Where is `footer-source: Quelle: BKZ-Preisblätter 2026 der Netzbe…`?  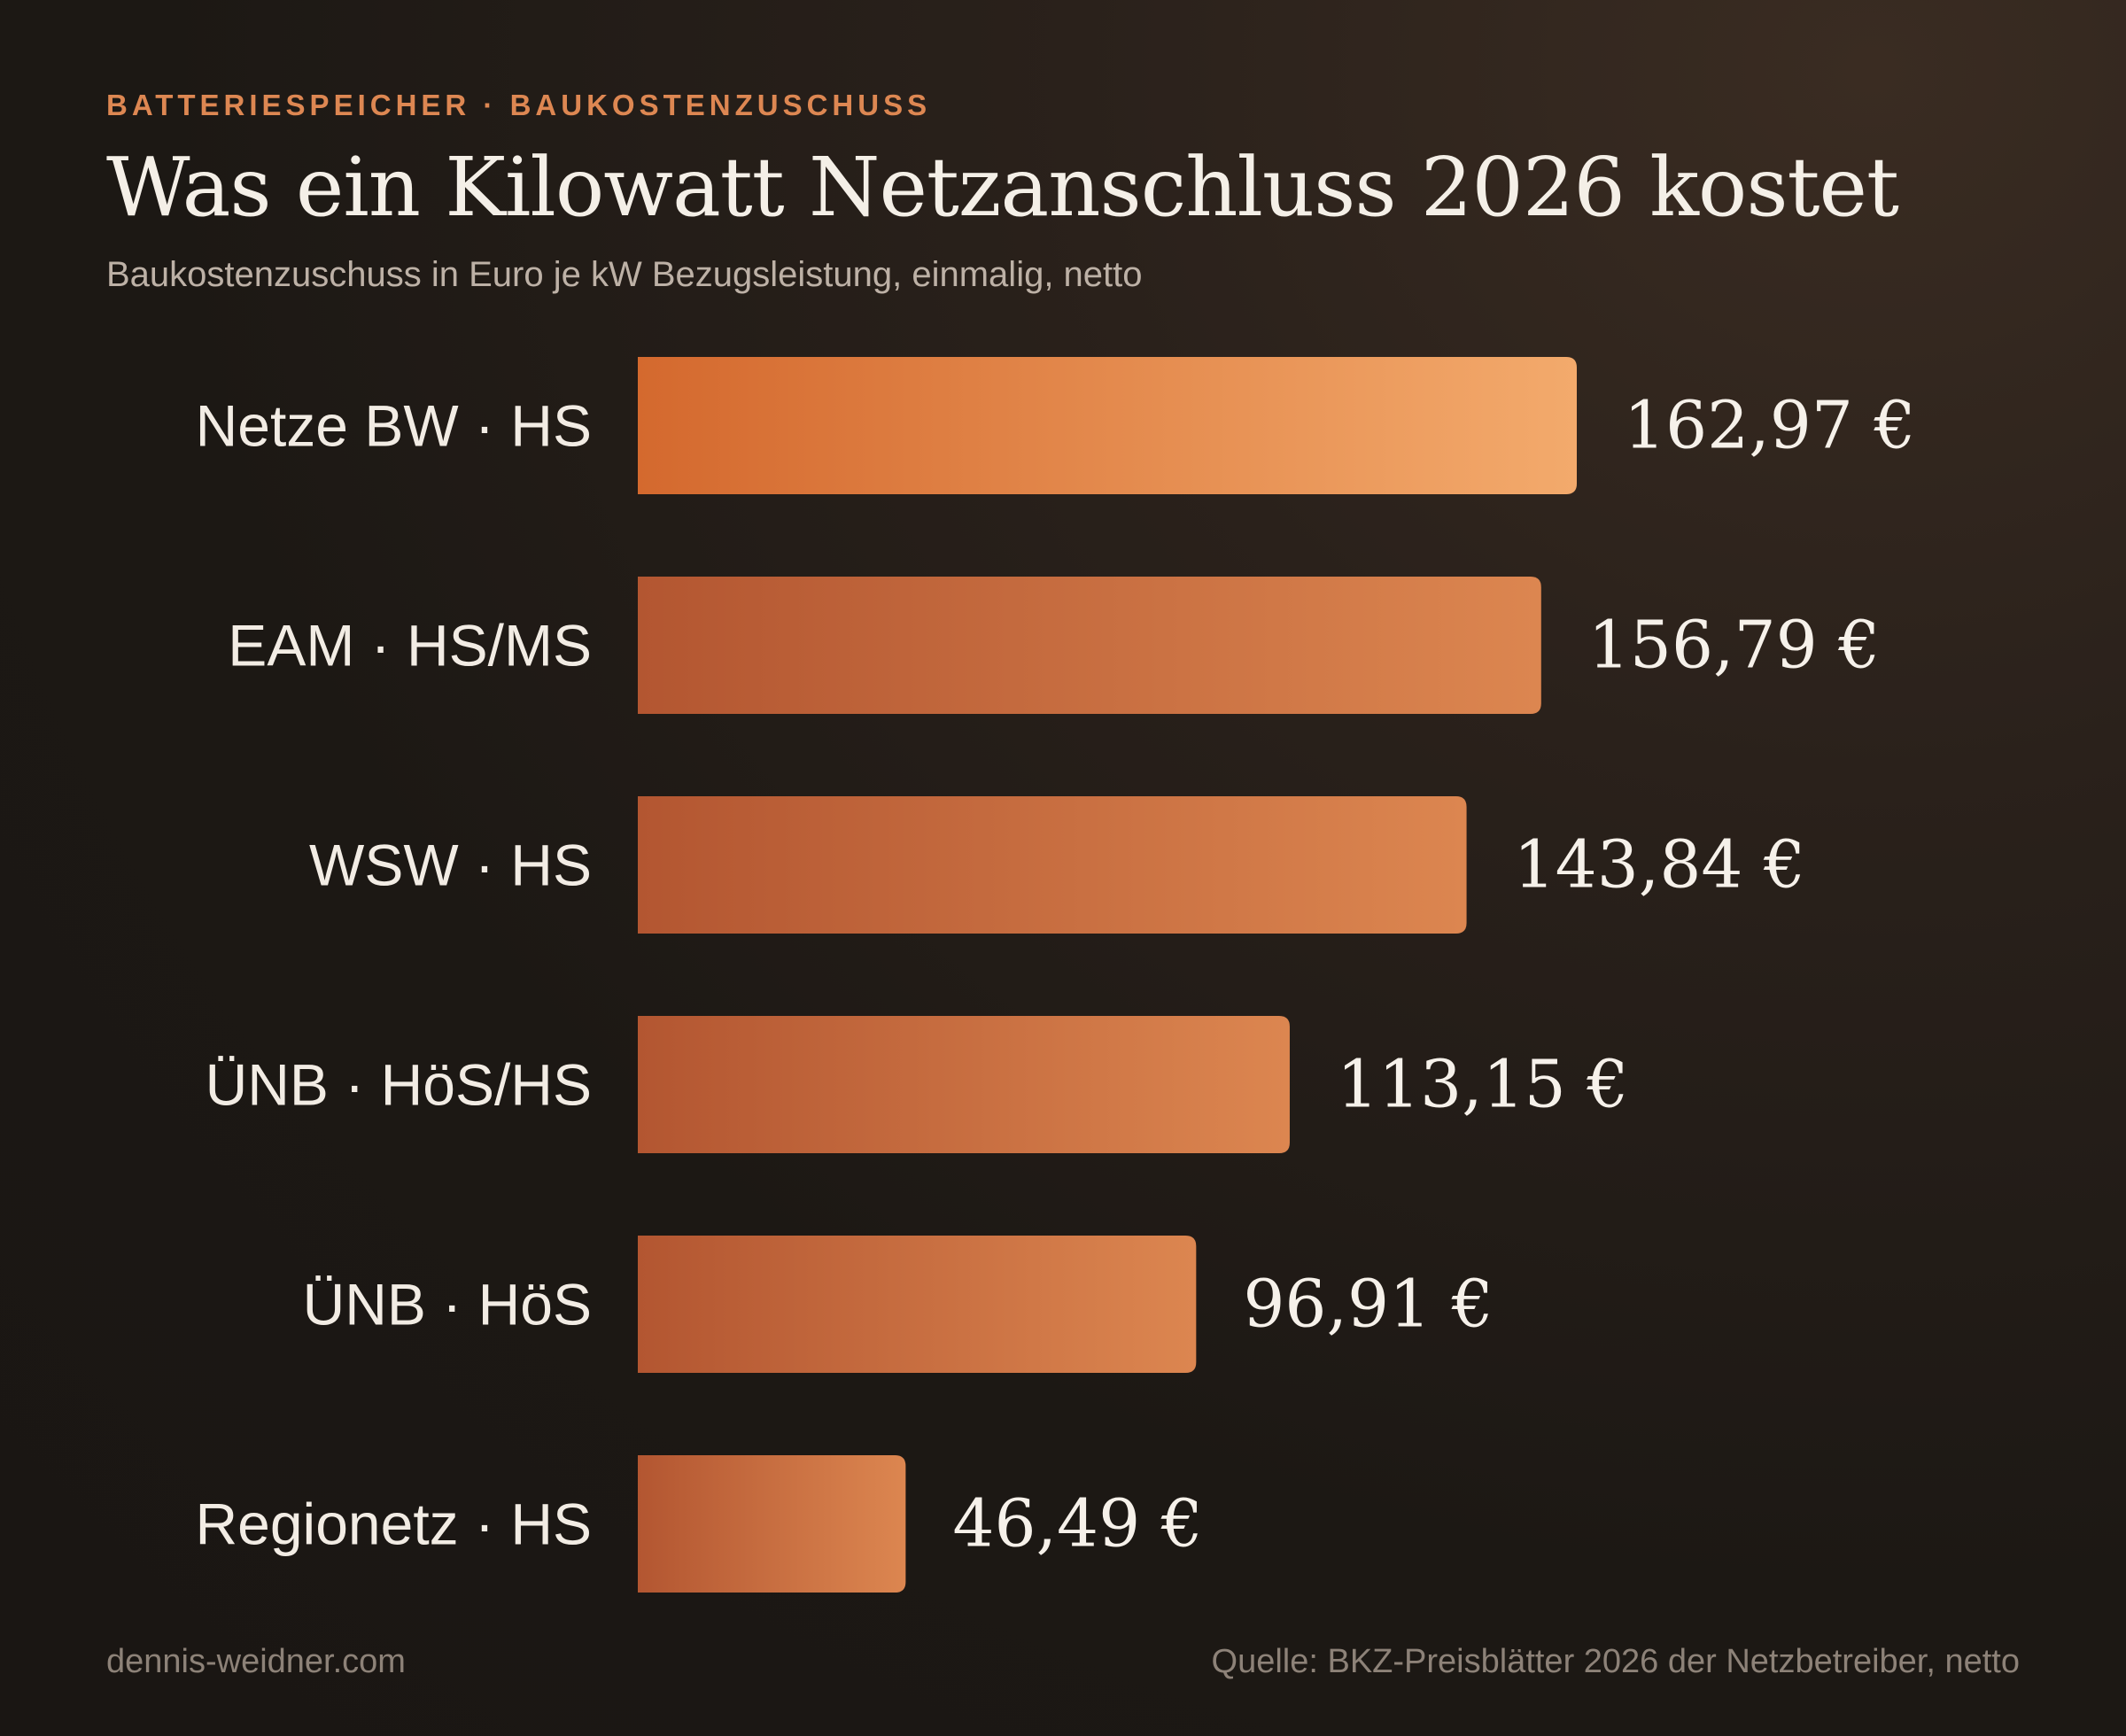
footer-source: Quelle: BKZ-Preisblätter 2026 der Netzbe… is located at coordinates (1616, 1661).